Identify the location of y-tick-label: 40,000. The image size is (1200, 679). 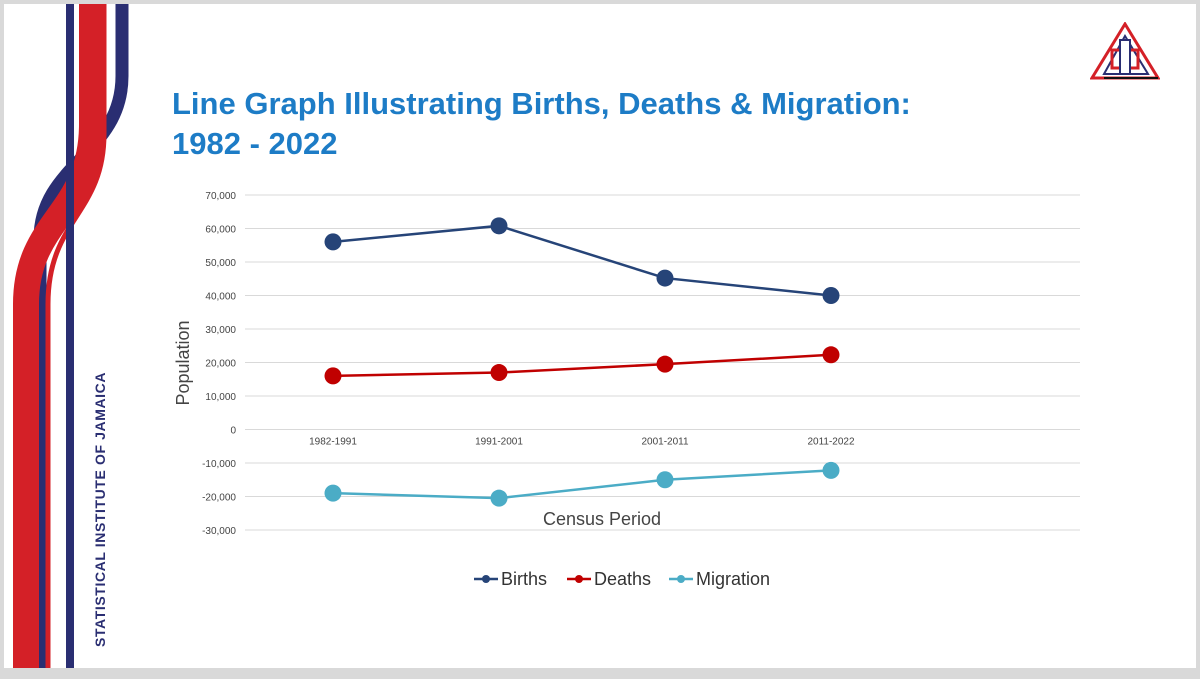
(220, 297).